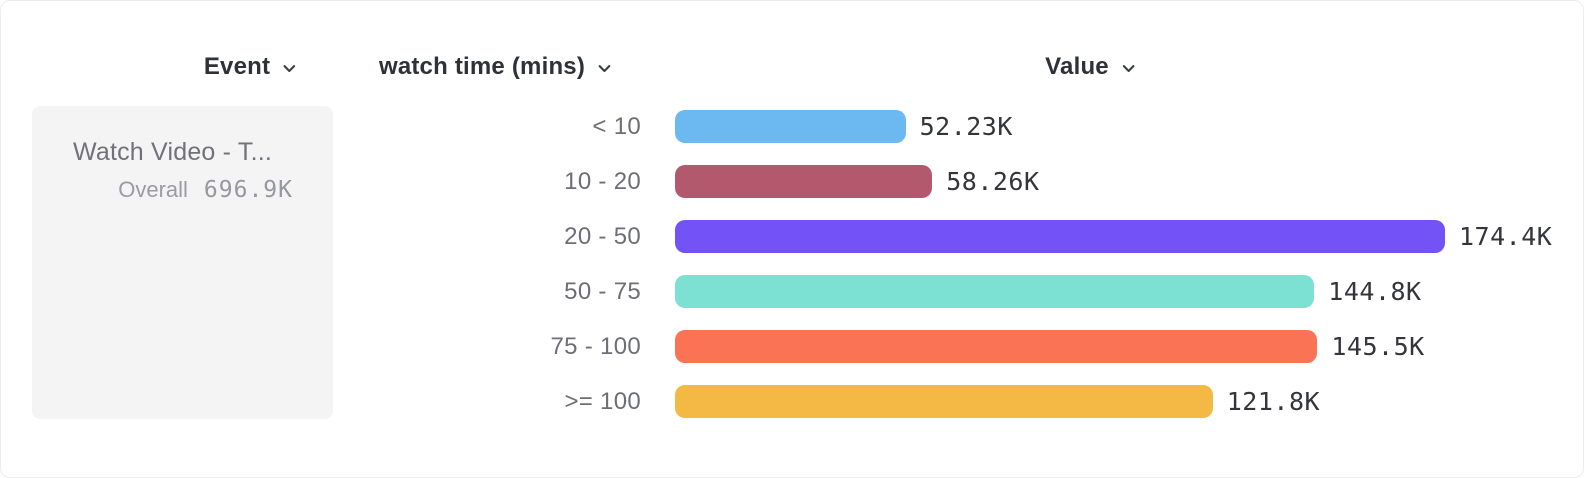 The image size is (1584, 478). I want to click on value-column-label: Value, so click(1077, 66).